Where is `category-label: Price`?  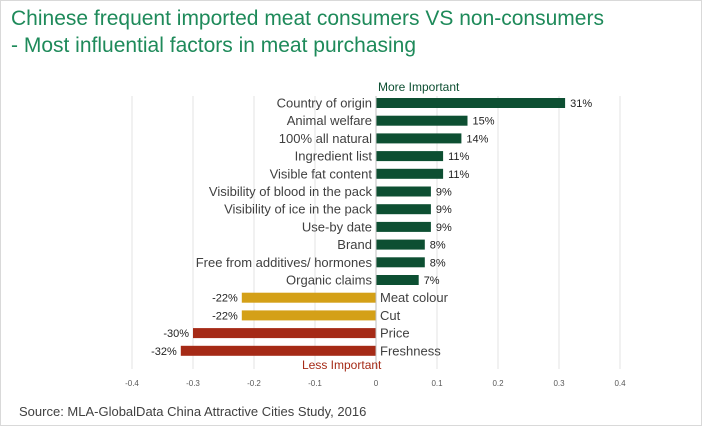 category-label: Price is located at coordinates (395, 333).